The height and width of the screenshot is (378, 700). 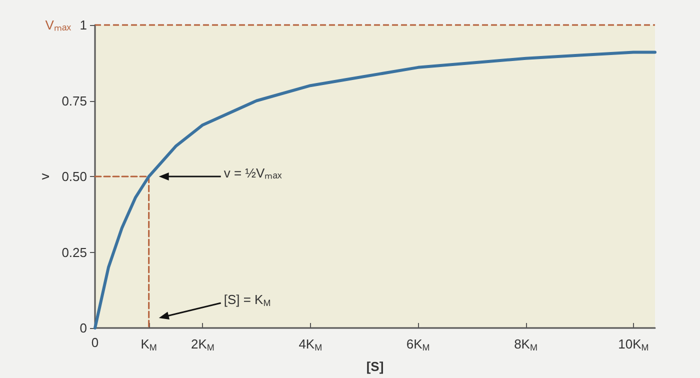 I want to click on y-tick-label: 0.50, so click(x=74, y=176).